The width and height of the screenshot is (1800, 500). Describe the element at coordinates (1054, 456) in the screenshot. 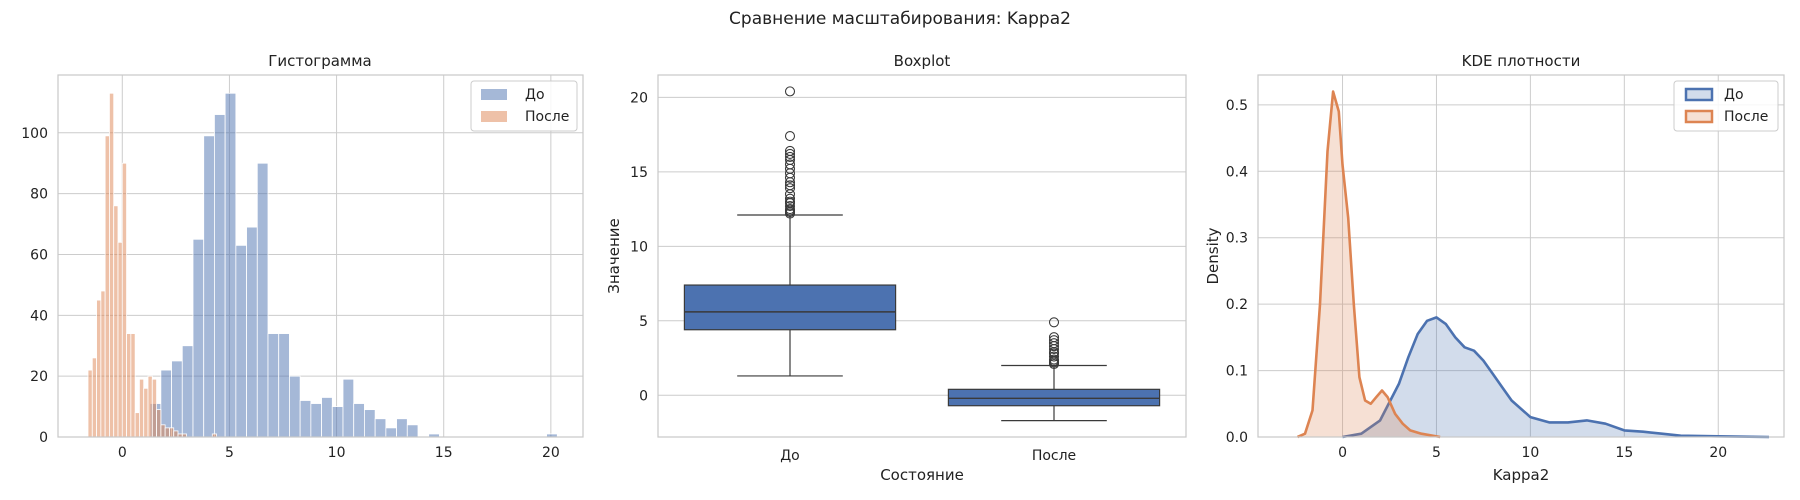

I see `boxplot-xtick-label: После` at that location.